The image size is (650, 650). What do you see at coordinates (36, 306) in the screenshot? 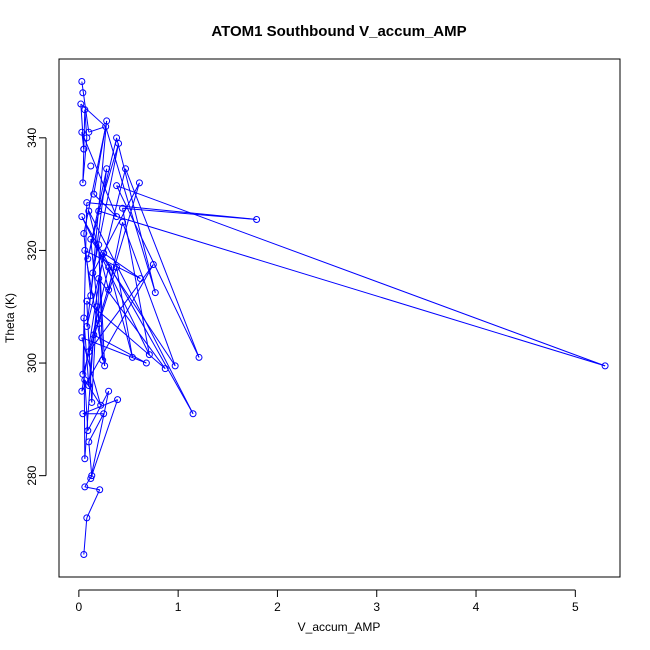
I see `y-axis: 280 300 320 340` at bounding box center [36, 306].